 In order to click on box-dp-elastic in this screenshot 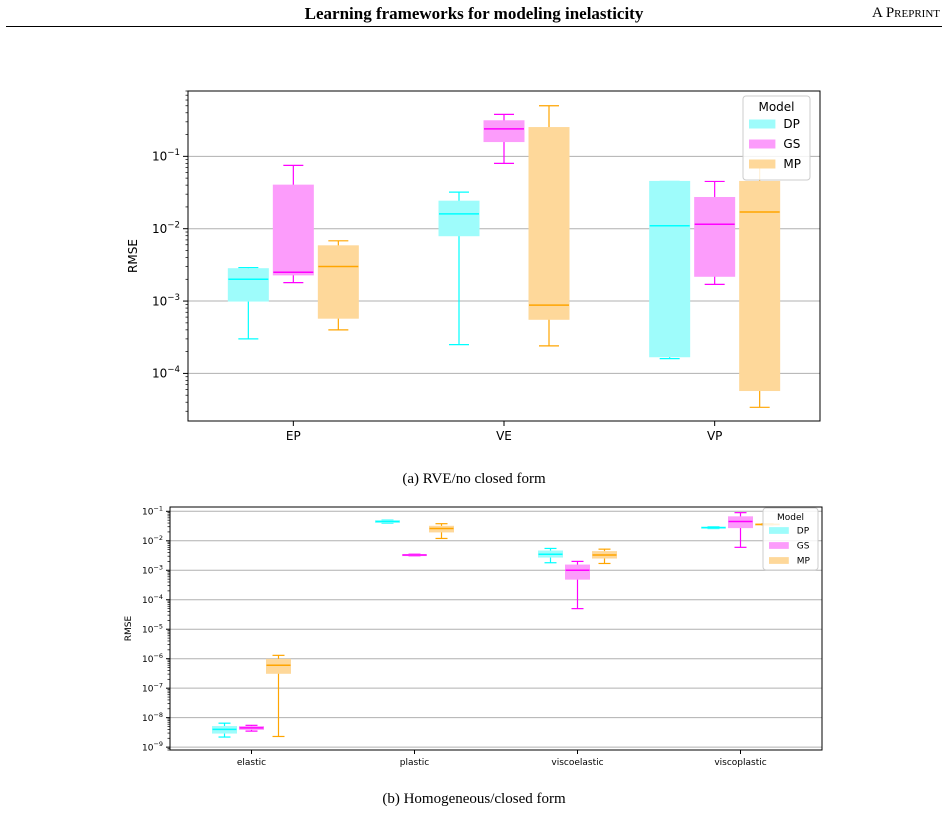, I will do `click(224, 730)`.